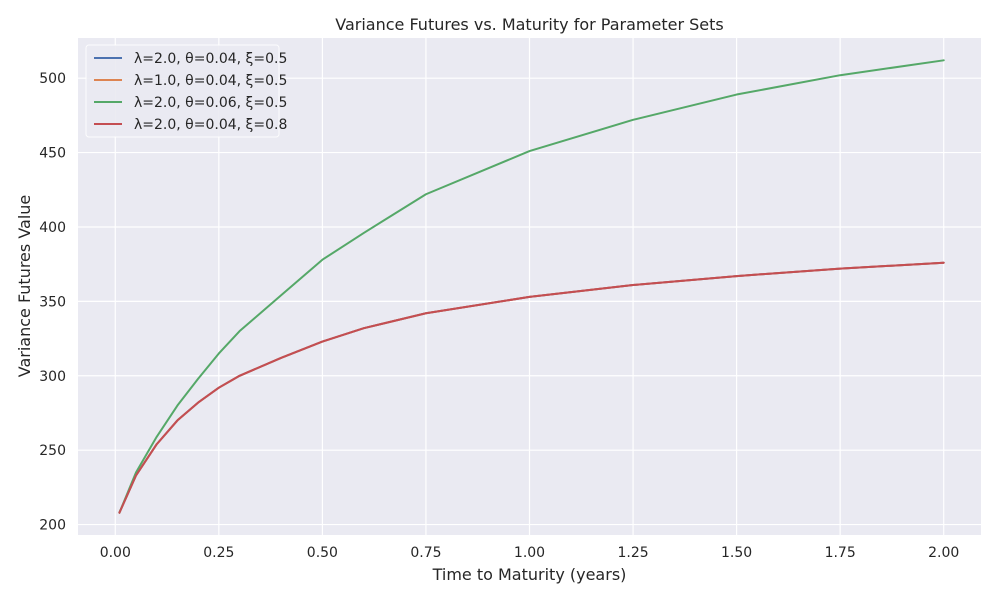 This screenshot has width=1000, height=600. I want to click on legend-label-3: λ=2.0, θ=0.06, ξ=0.5, so click(210, 103).